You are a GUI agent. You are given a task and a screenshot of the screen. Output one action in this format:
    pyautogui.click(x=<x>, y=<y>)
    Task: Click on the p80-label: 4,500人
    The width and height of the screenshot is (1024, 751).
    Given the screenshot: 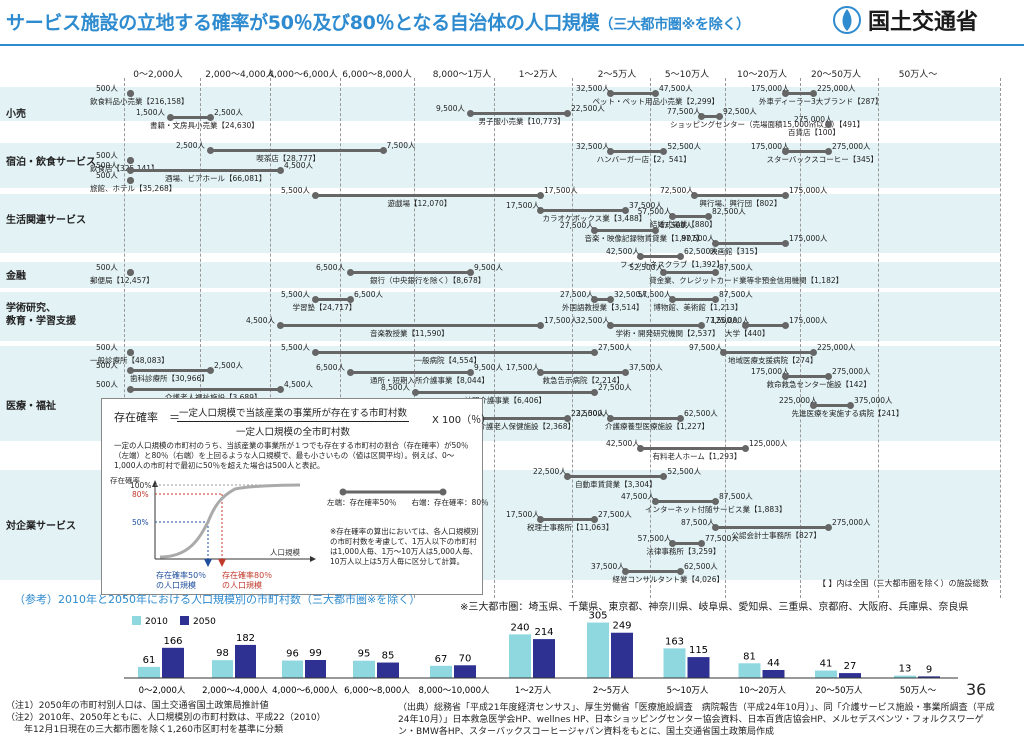 What is the action you would take?
    pyautogui.click(x=298, y=384)
    